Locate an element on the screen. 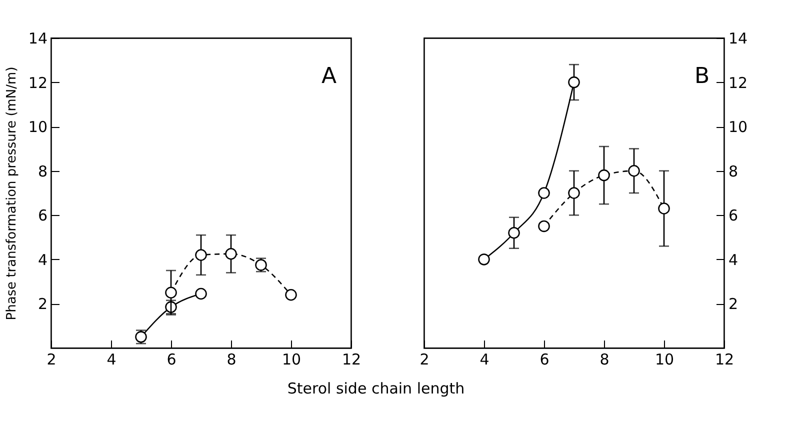 This screenshot has height=424, width=791. y-axis-title: Phase transformation pressure (mN/m) is located at coordinates (12, 193).